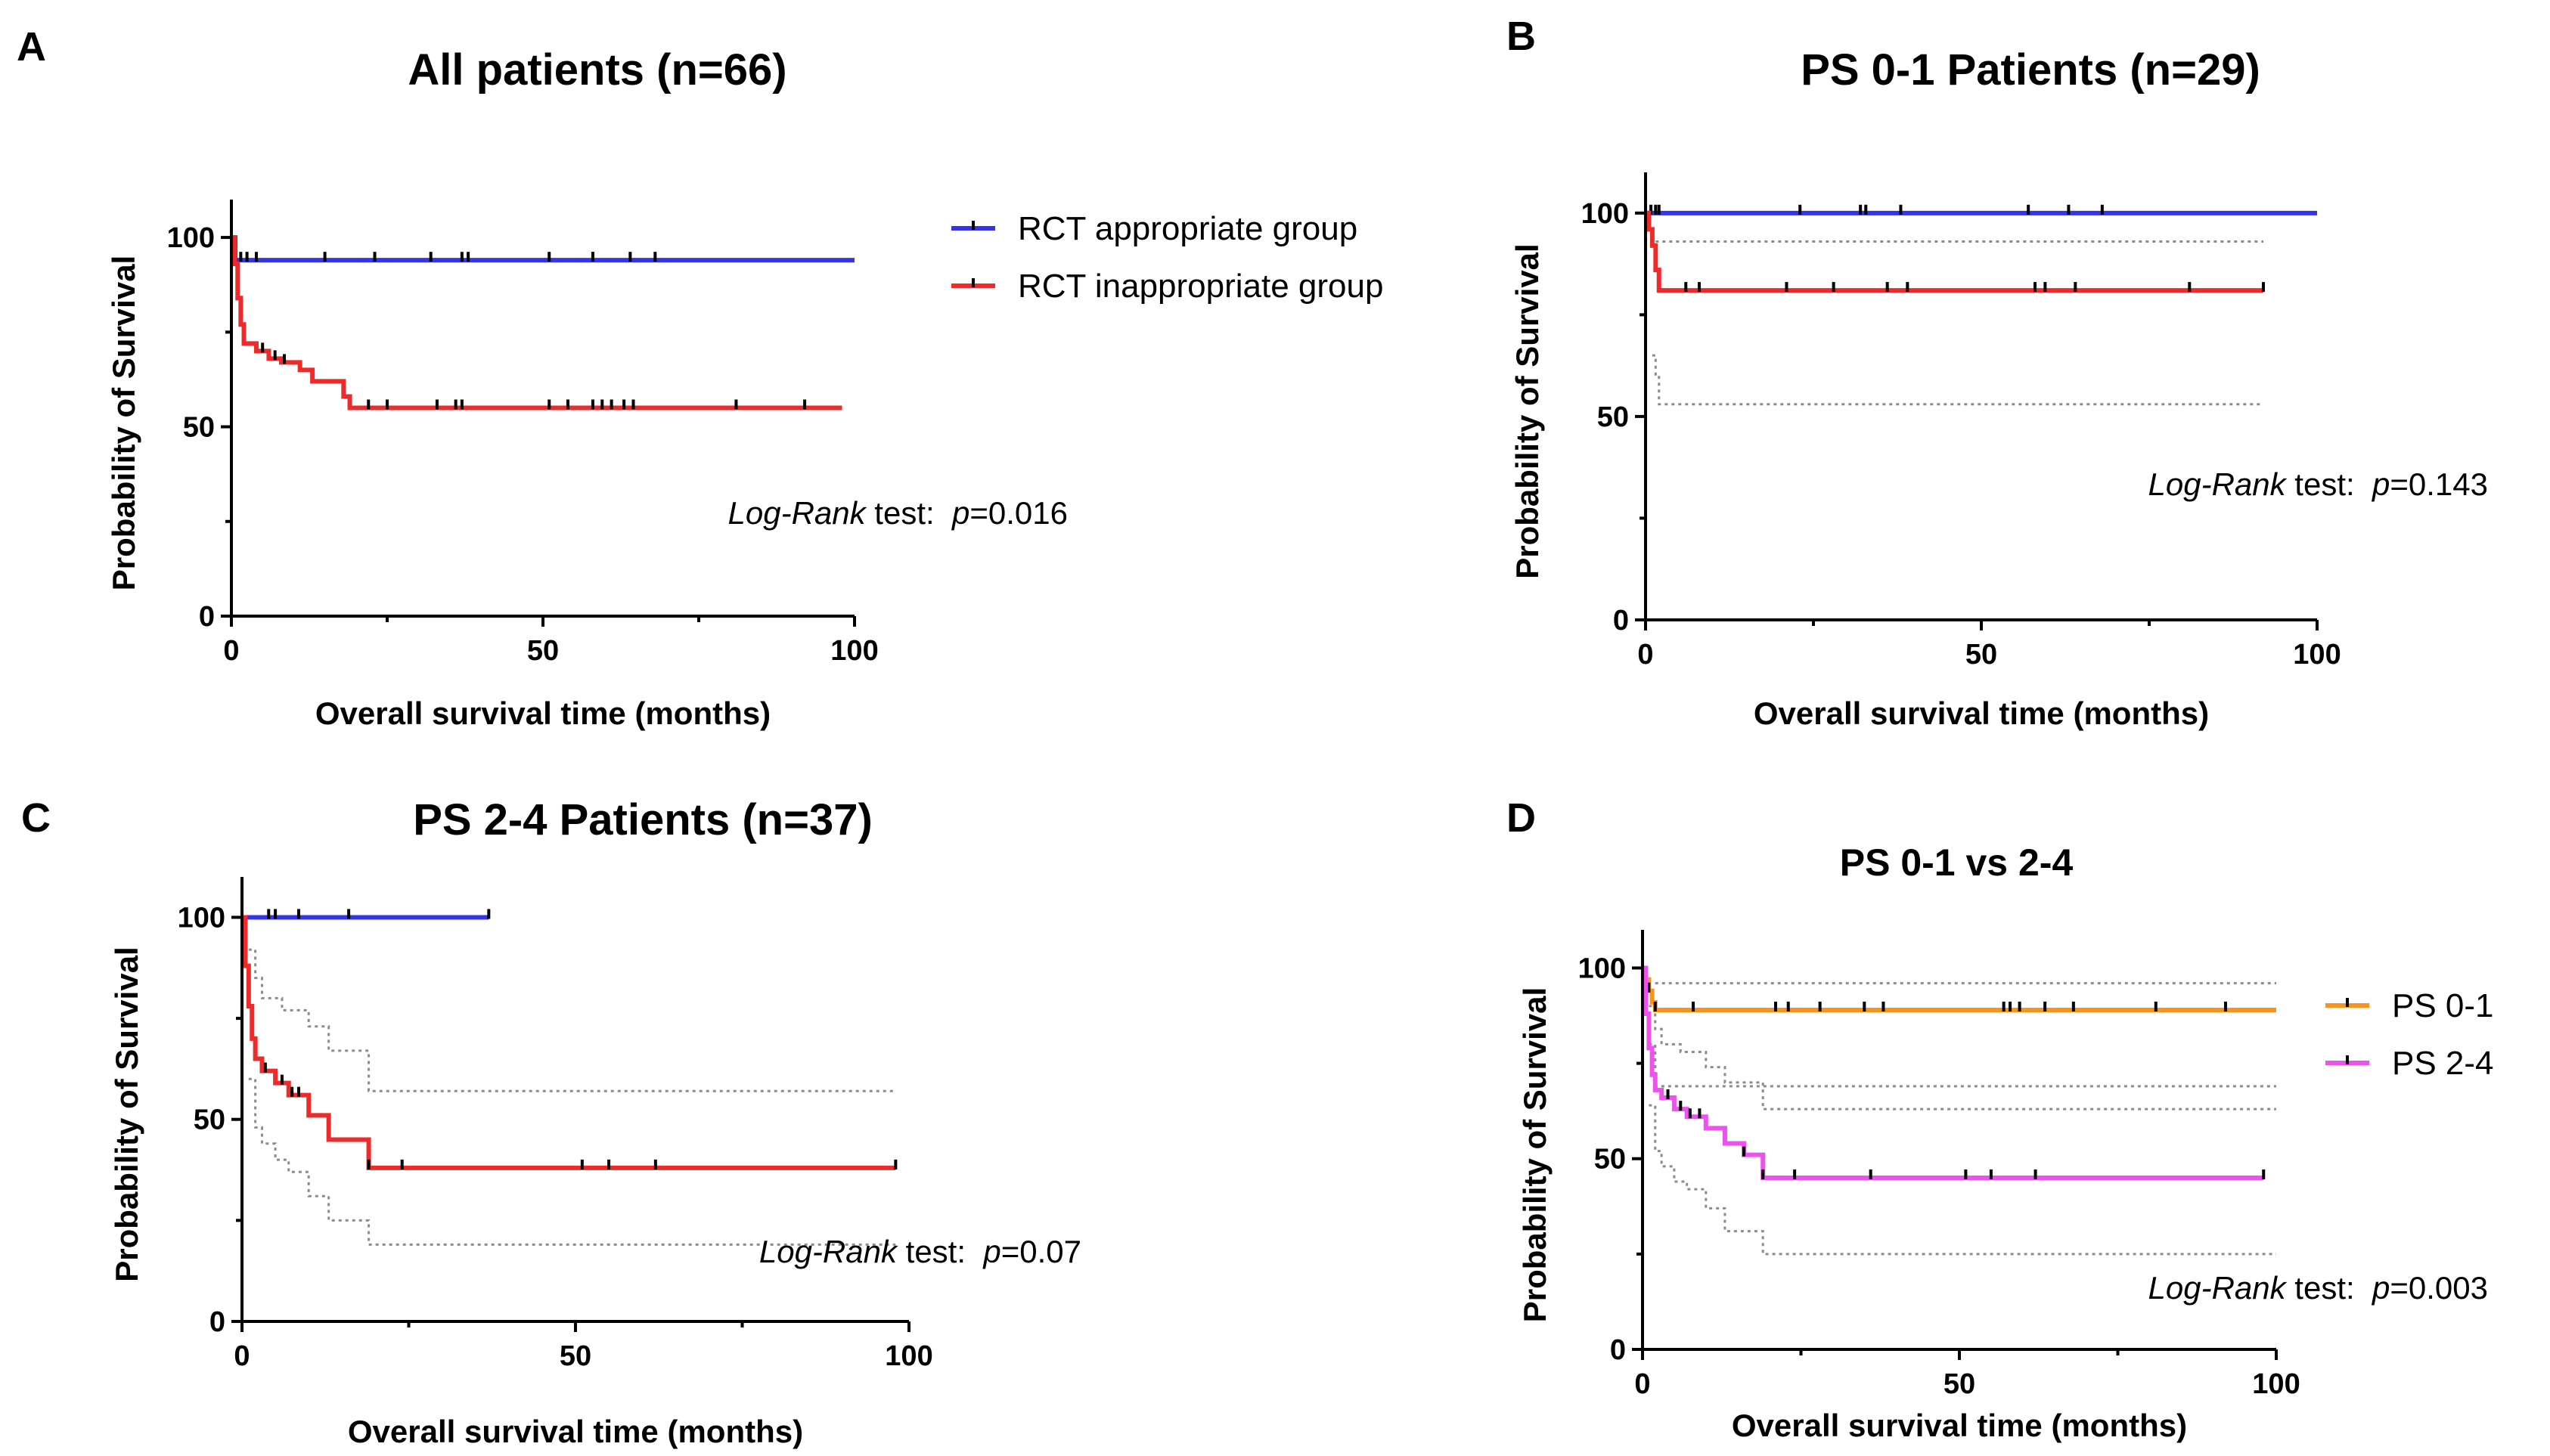 The image size is (2550, 1456). Describe the element at coordinates (1605, 214) in the screenshot. I see `panel-b-y-tick-label-100: 100` at that location.